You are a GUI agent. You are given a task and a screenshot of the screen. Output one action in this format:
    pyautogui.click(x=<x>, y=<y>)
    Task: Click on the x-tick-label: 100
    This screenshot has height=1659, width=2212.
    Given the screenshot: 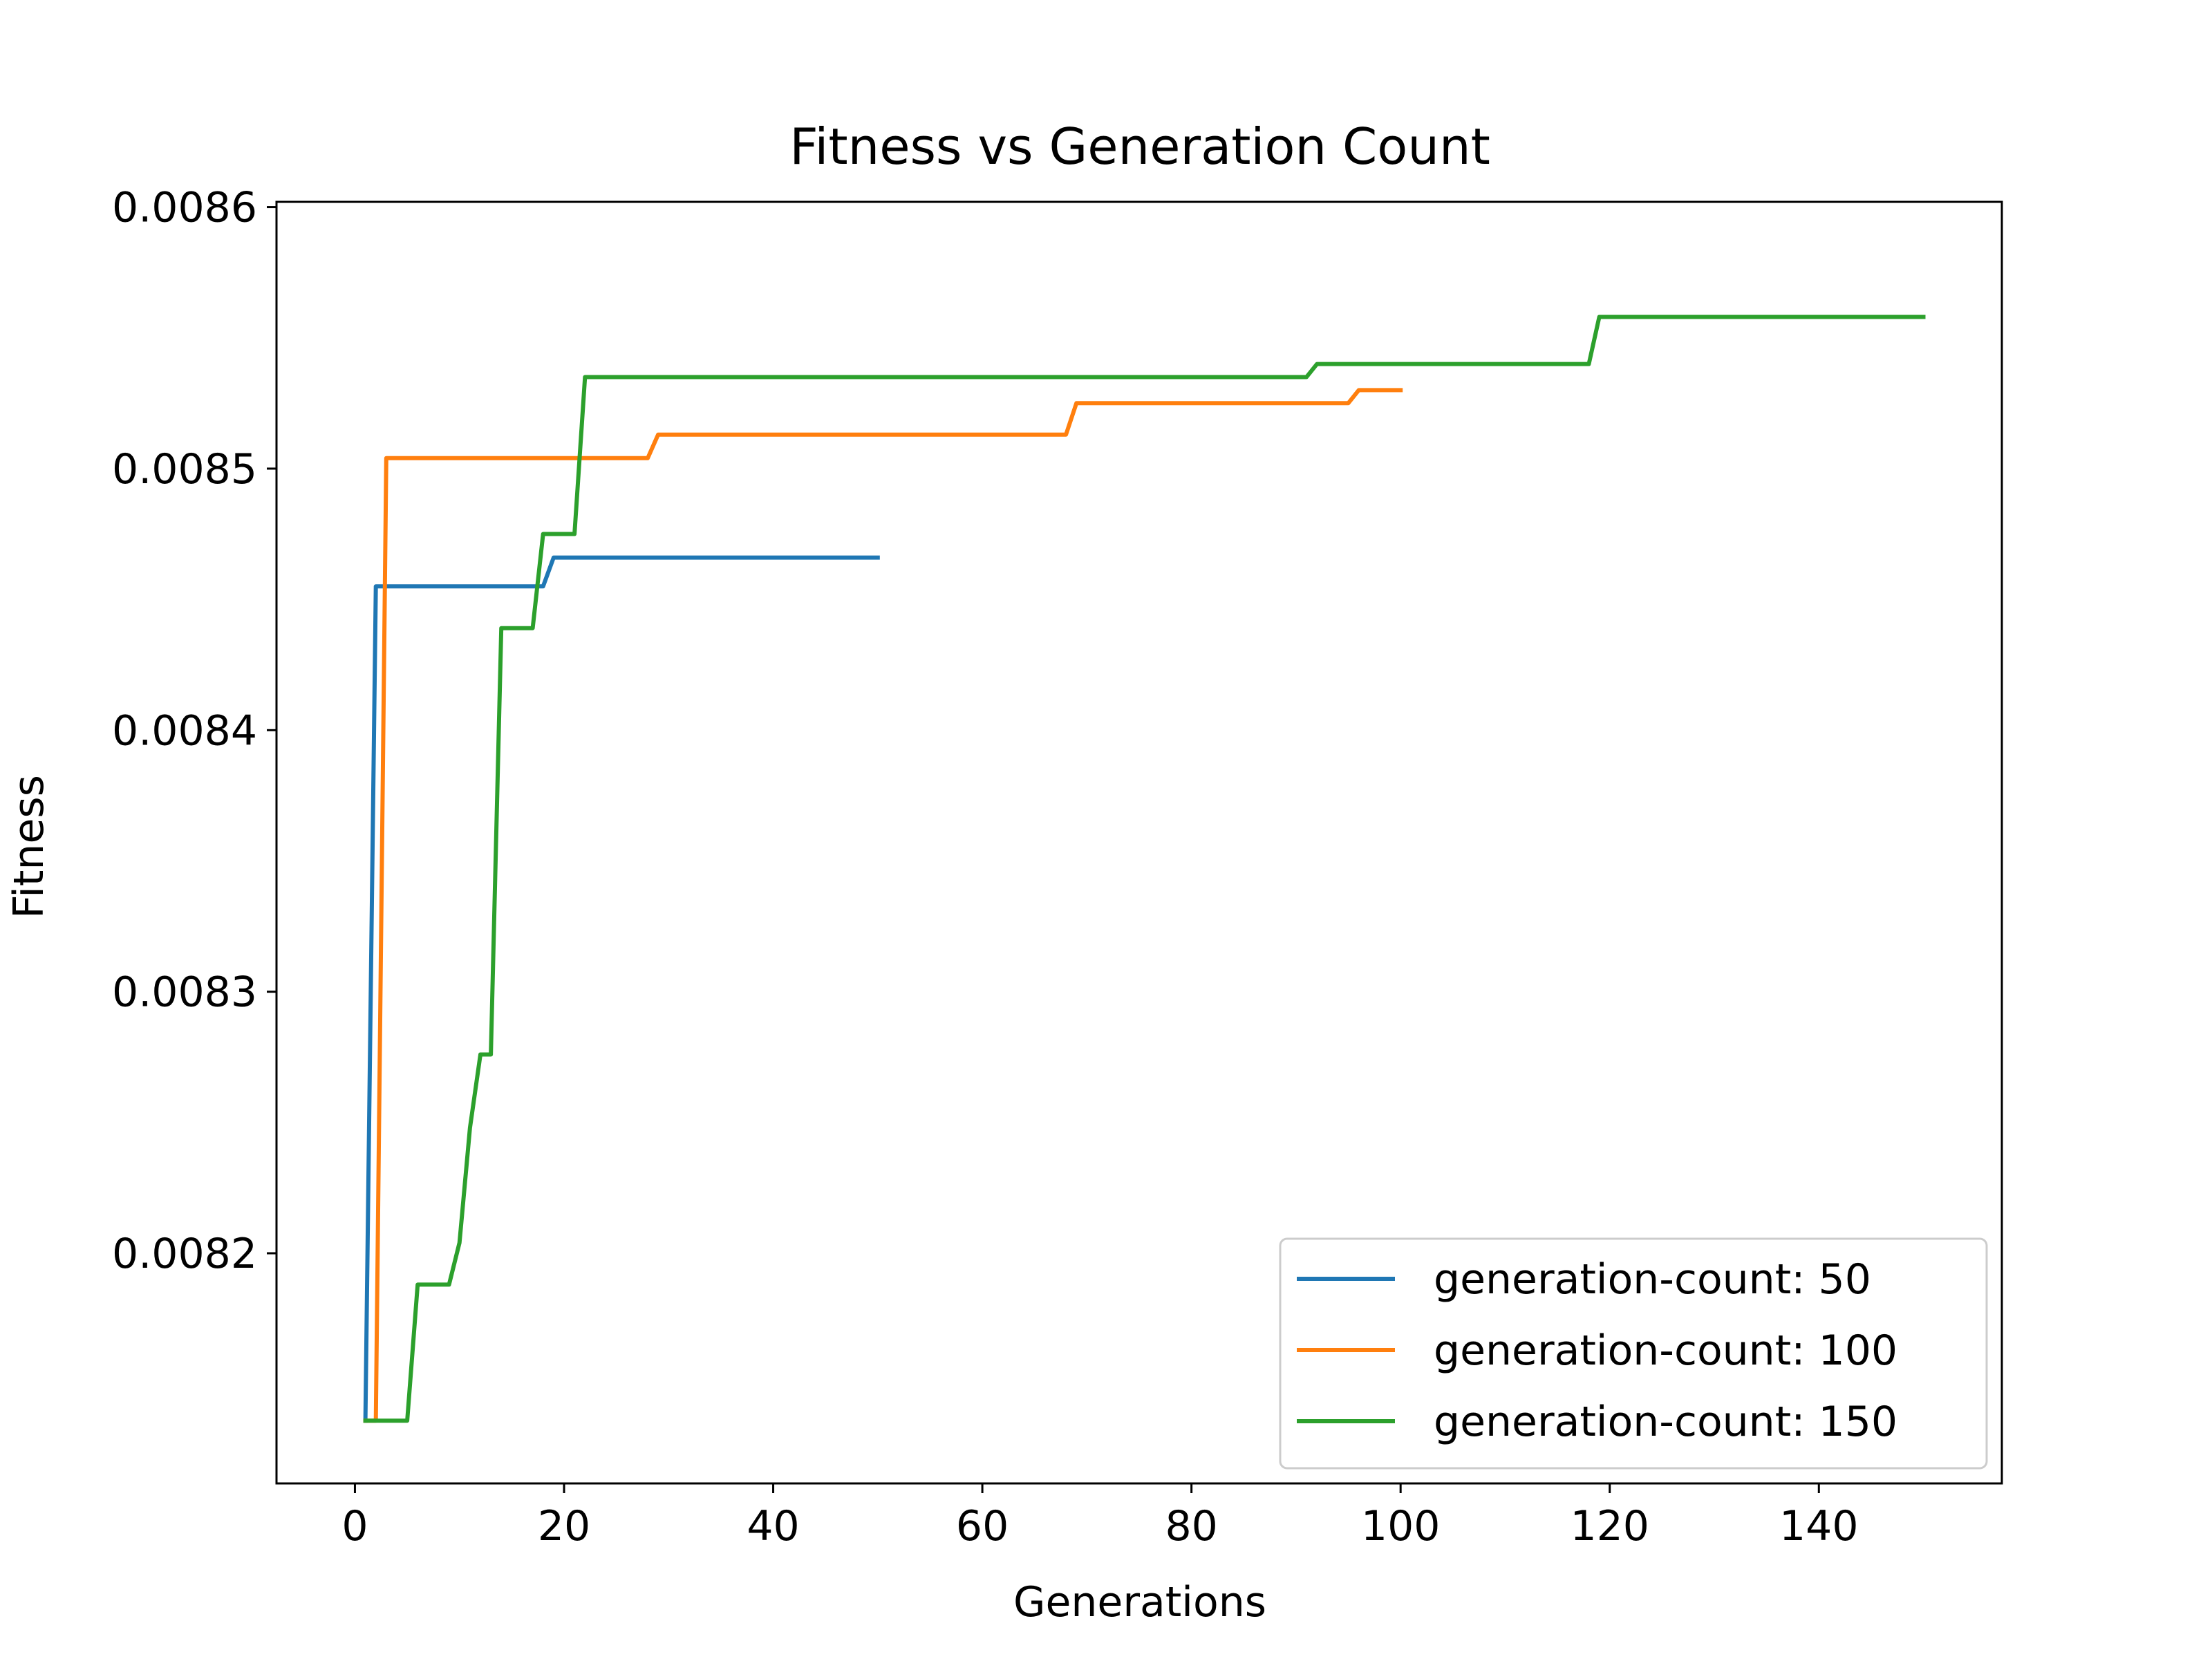 What is the action you would take?
    pyautogui.click(x=1401, y=1526)
    